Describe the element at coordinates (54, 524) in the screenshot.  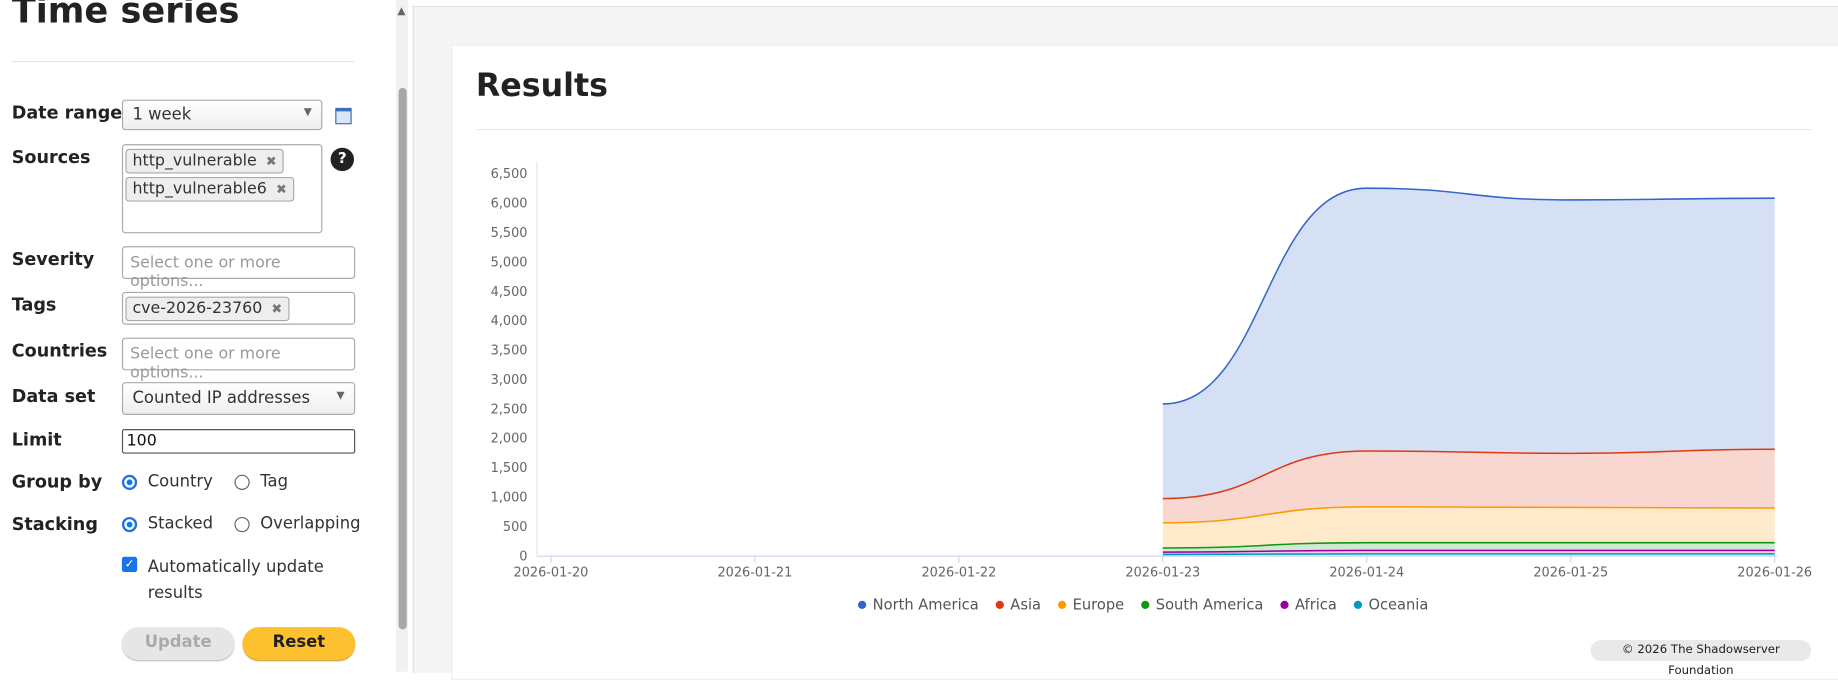
I see `label: Stacking` at that location.